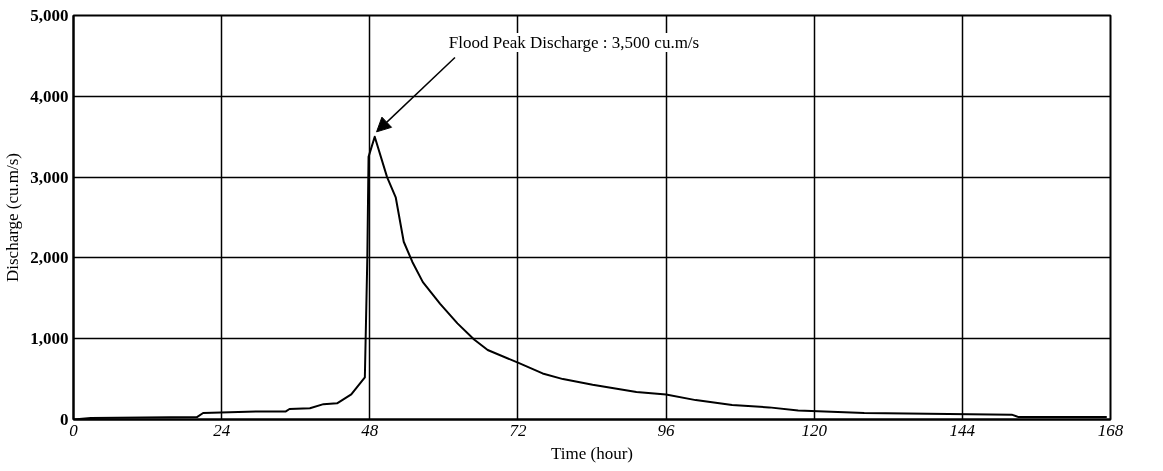  Describe the element at coordinates (49, 177) in the screenshot. I see `y-tick-label: 3,000` at that location.